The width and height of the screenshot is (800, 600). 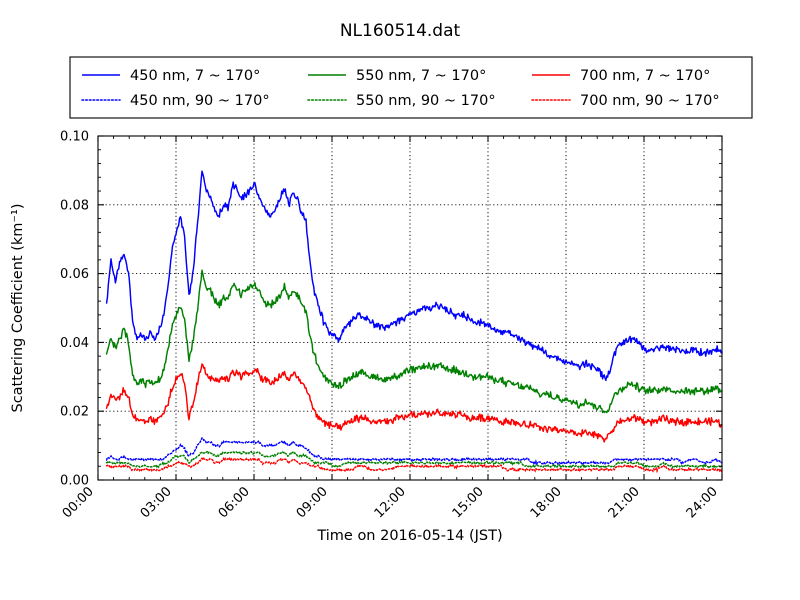 What do you see at coordinates (650, 101) in the screenshot?
I see `legend-label-5: 700 nm, 90 ~ 170°` at bounding box center [650, 101].